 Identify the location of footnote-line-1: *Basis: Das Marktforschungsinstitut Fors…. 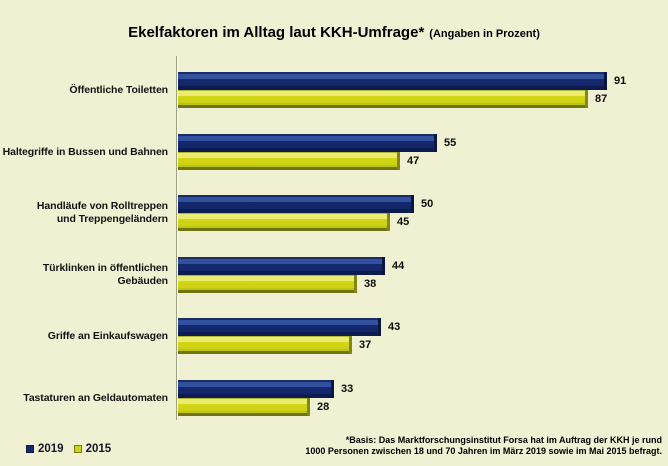
(503, 440).